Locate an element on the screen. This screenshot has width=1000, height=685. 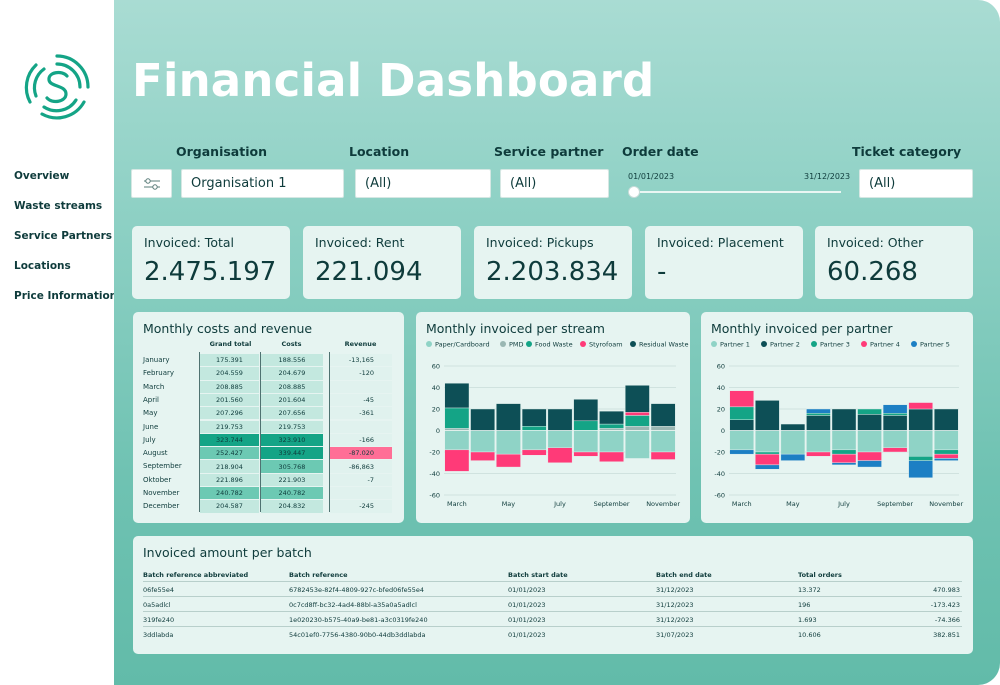
service-partner-select: (All) is located at coordinates (554, 183).